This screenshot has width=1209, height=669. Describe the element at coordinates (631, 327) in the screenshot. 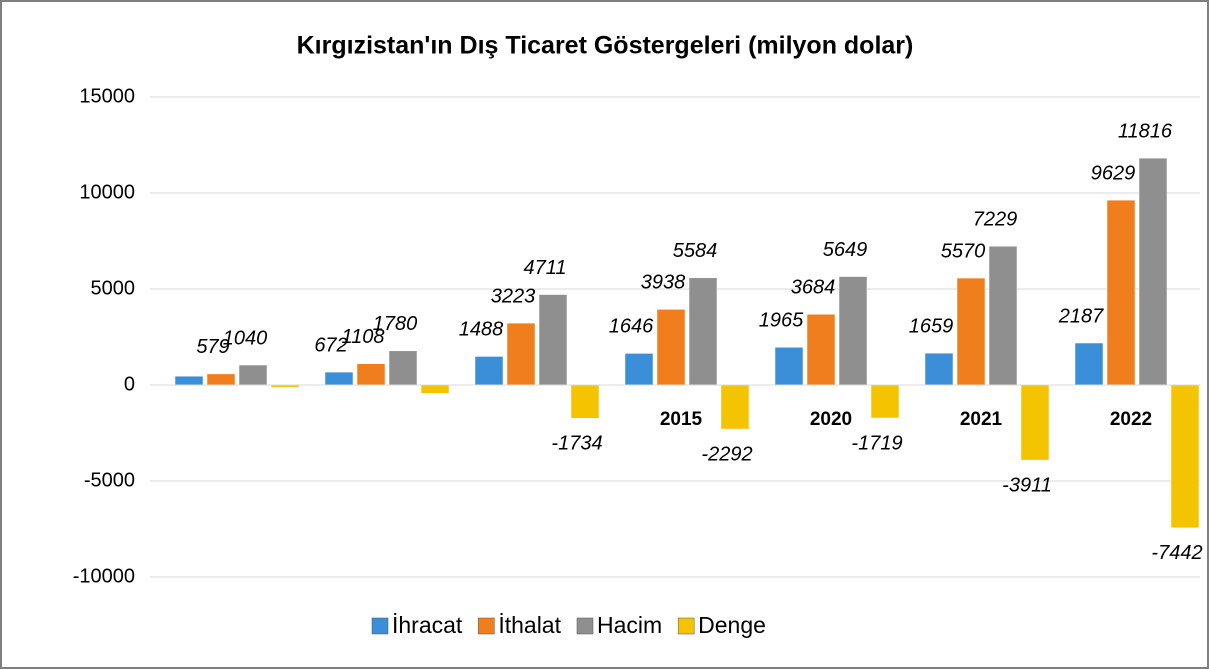

I see `value-label: 1646` at that location.